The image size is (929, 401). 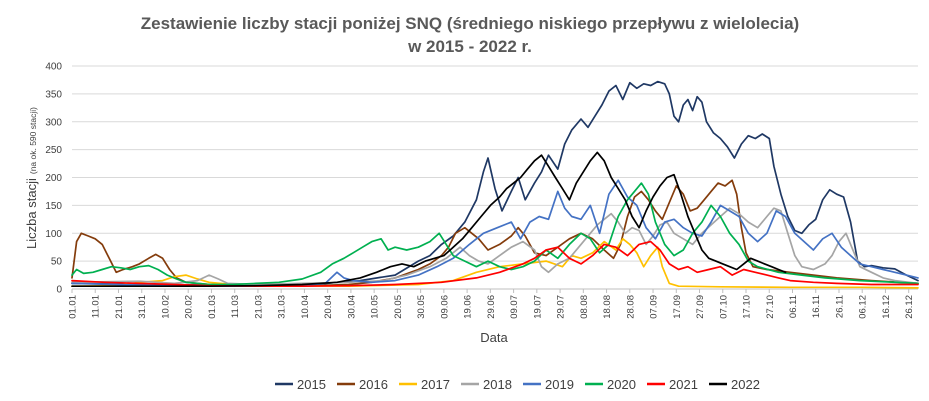 I want to click on x-tick-label: 09.07, so click(x=514, y=307).